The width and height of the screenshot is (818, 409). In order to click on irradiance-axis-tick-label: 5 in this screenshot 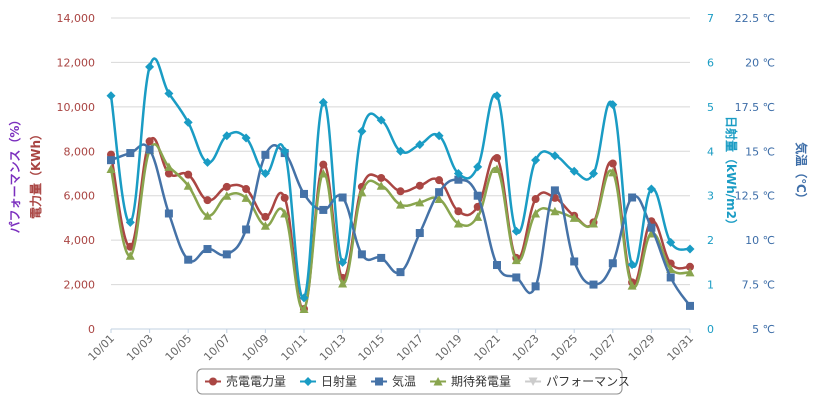, I will do `click(710, 107)`.